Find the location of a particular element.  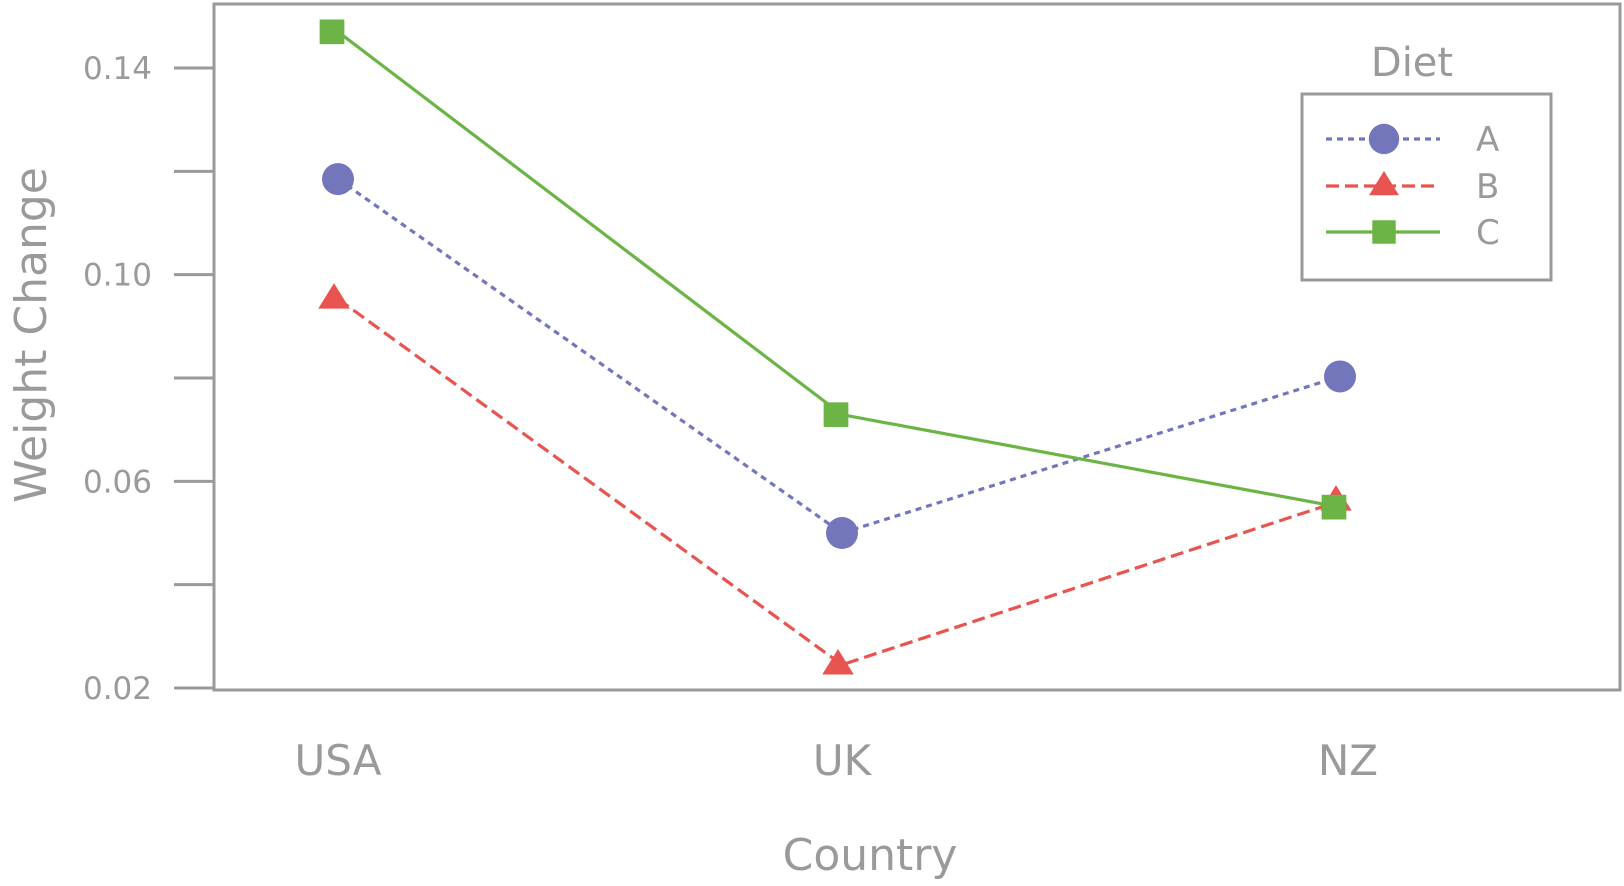

x-tick-label: UK is located at coordinates (843, 760).